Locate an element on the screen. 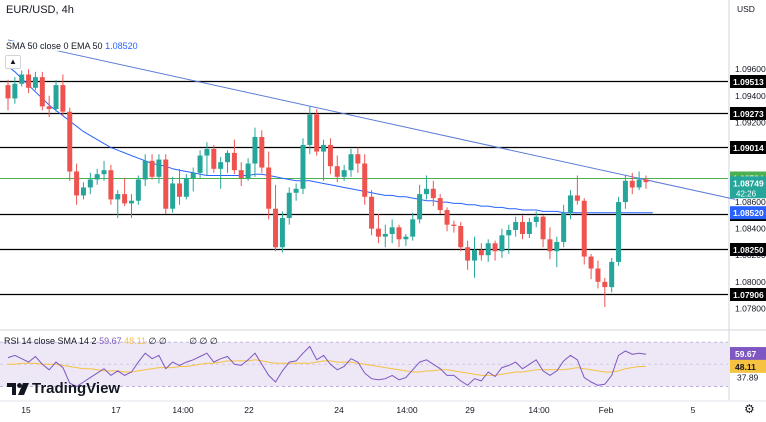  chevron-up-icon: ▲ is located at coordinates (13, 62).